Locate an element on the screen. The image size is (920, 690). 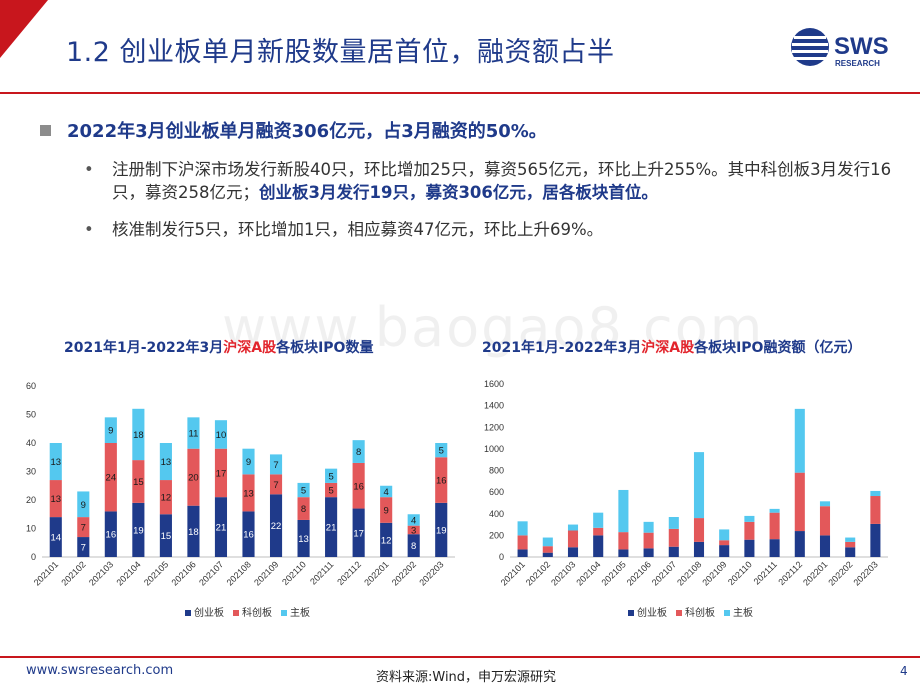
data-label: 8 is located at coordinates (303, 509).